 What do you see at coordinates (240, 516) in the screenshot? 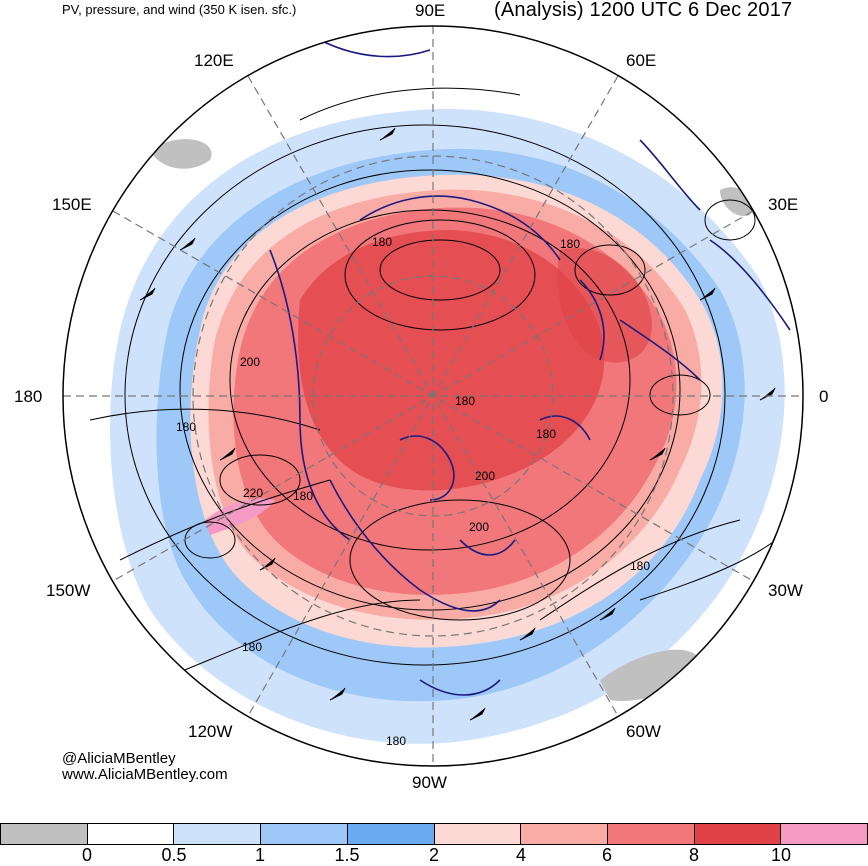
I see `pv-field-magenta-streak` at bounding box center [240, 516].